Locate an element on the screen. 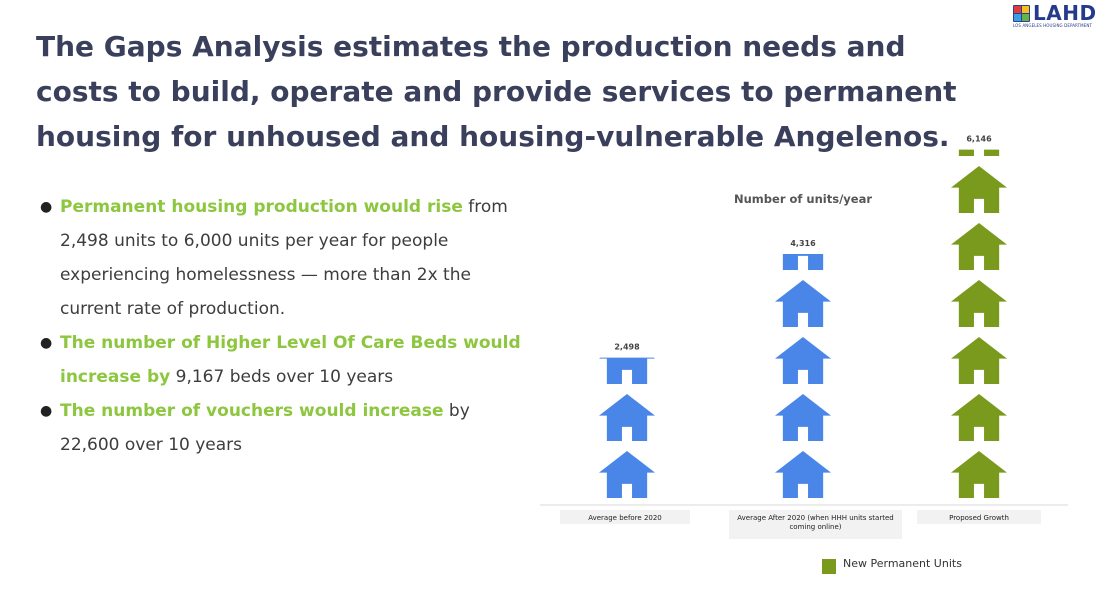 Image resolution: width=1115 pixels, height=600 pixels. legend-swatch is located at coordinates (829, 566).